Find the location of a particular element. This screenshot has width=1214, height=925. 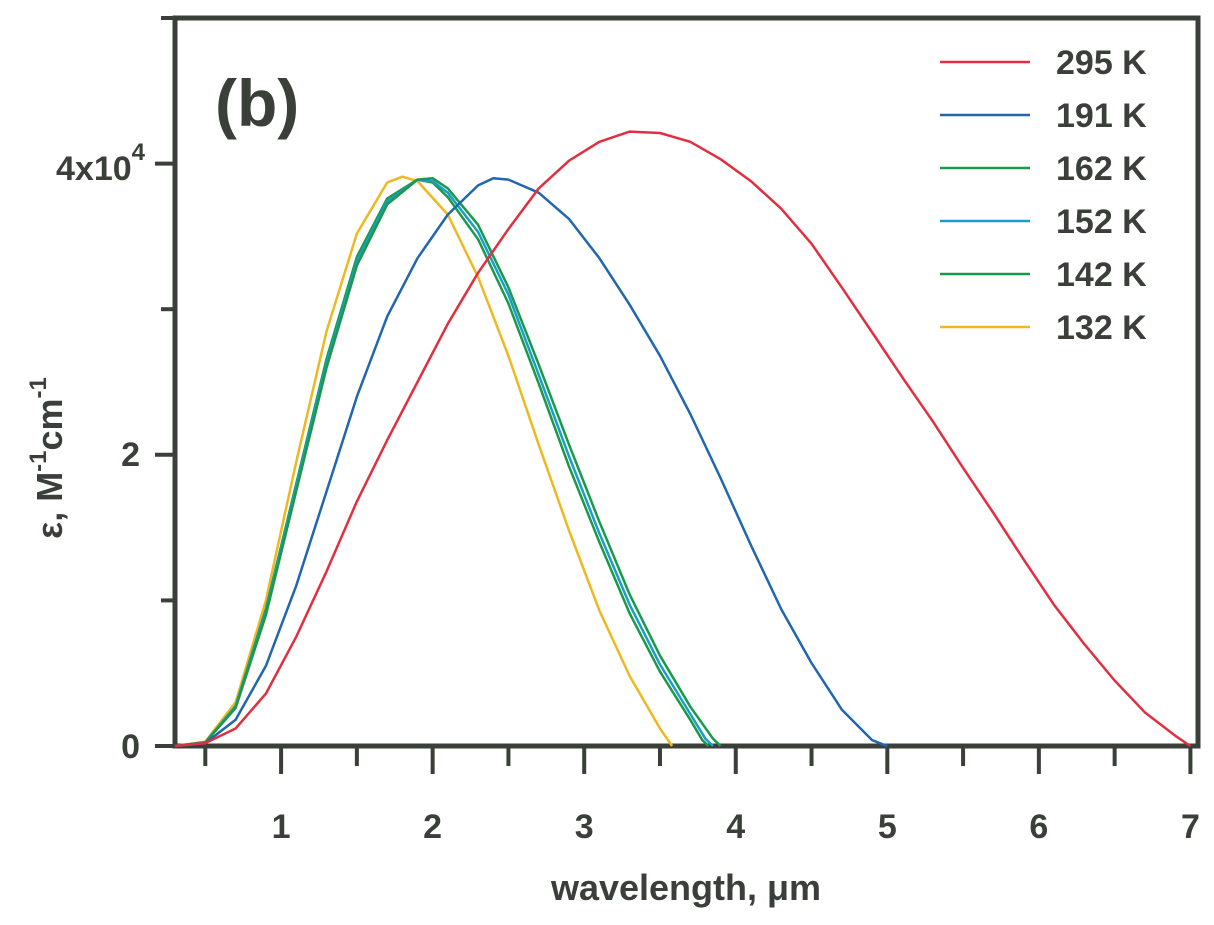

y-tick-label-4x10-exponent: 4 is located at coordinates (139, 152).